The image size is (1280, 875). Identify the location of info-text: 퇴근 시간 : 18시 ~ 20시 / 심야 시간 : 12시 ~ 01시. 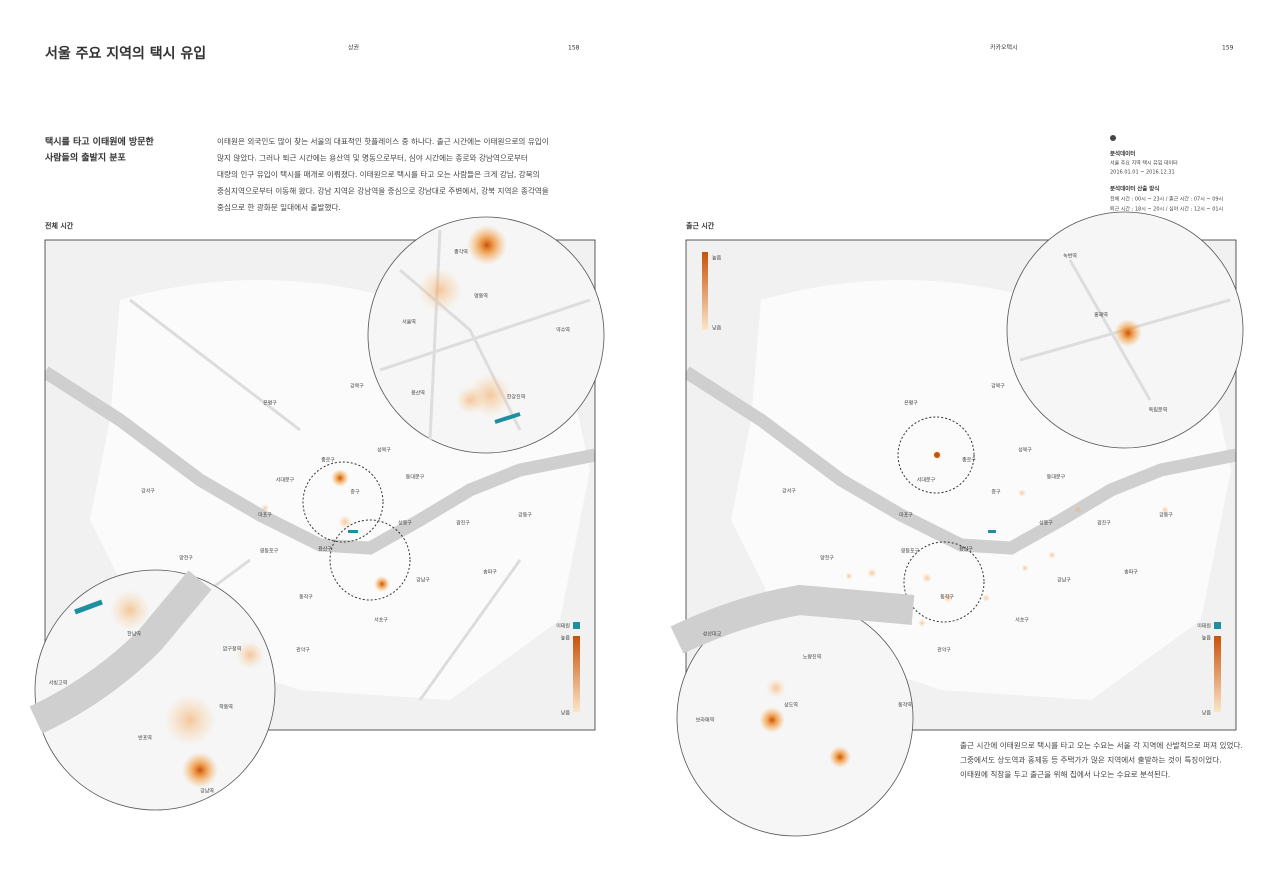
(1166, 209).